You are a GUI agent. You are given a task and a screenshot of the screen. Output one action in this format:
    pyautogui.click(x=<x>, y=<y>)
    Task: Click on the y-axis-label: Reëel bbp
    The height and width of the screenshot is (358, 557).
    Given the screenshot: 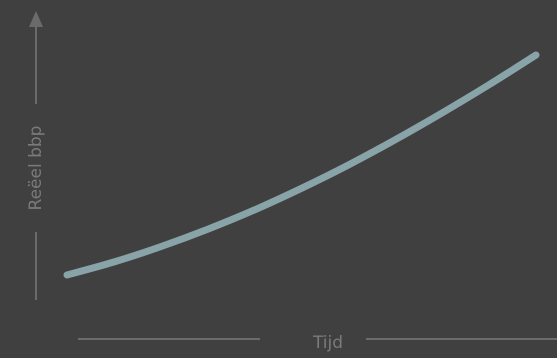 What is the action you would take?
    pyautogui.click(x=36, y=168)
    